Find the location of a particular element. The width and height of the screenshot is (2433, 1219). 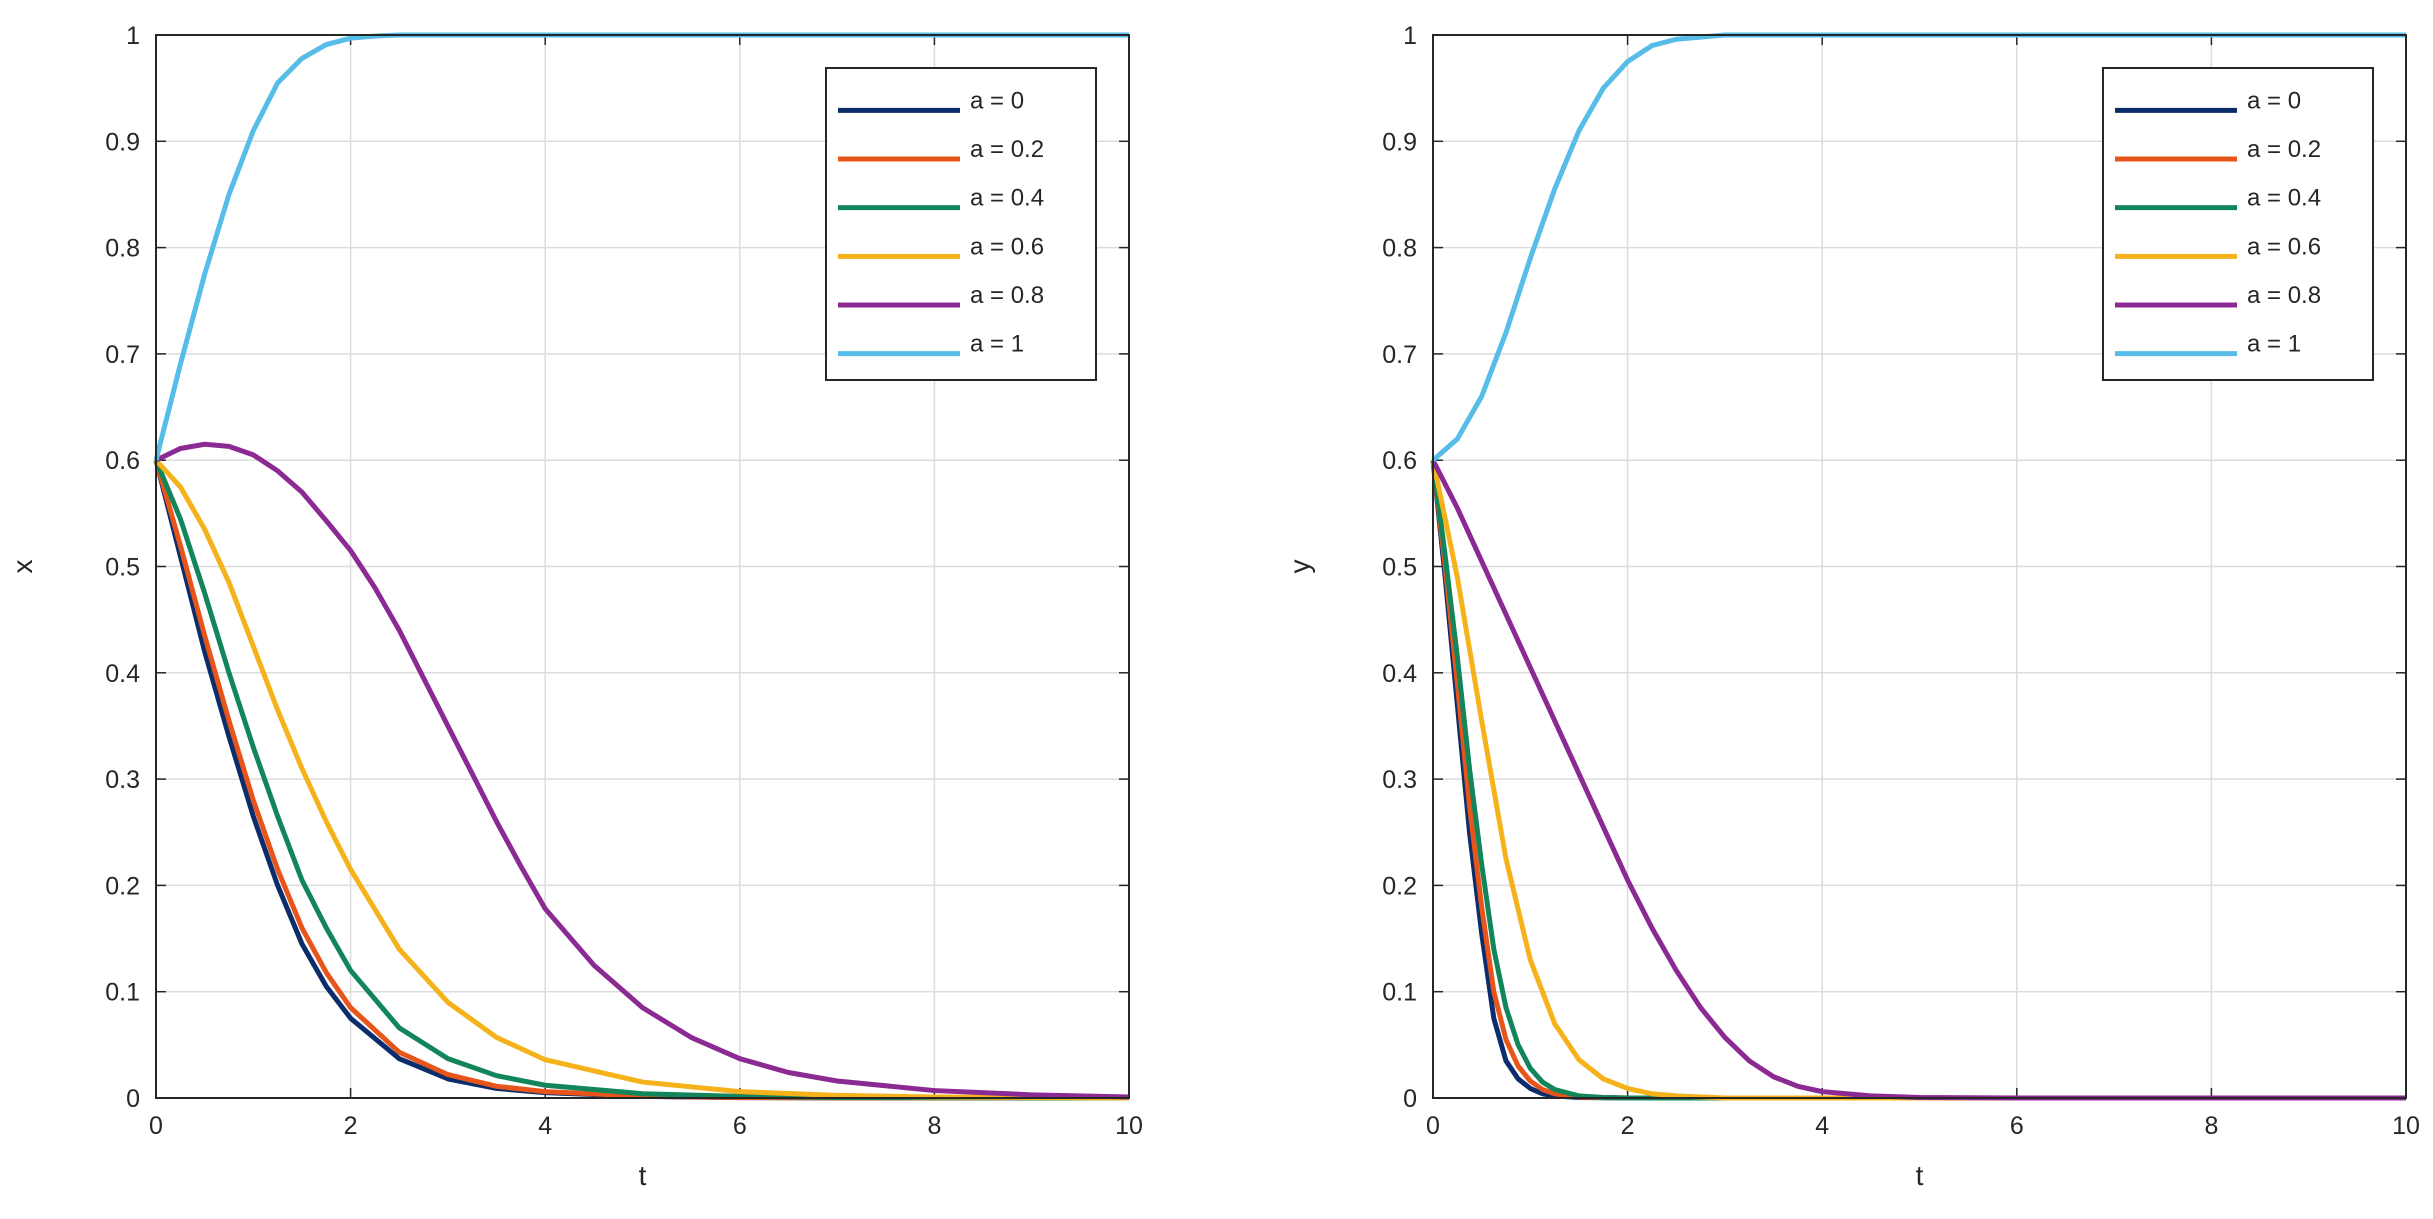

y-axis-label: x is located at coordinates (22, 567).